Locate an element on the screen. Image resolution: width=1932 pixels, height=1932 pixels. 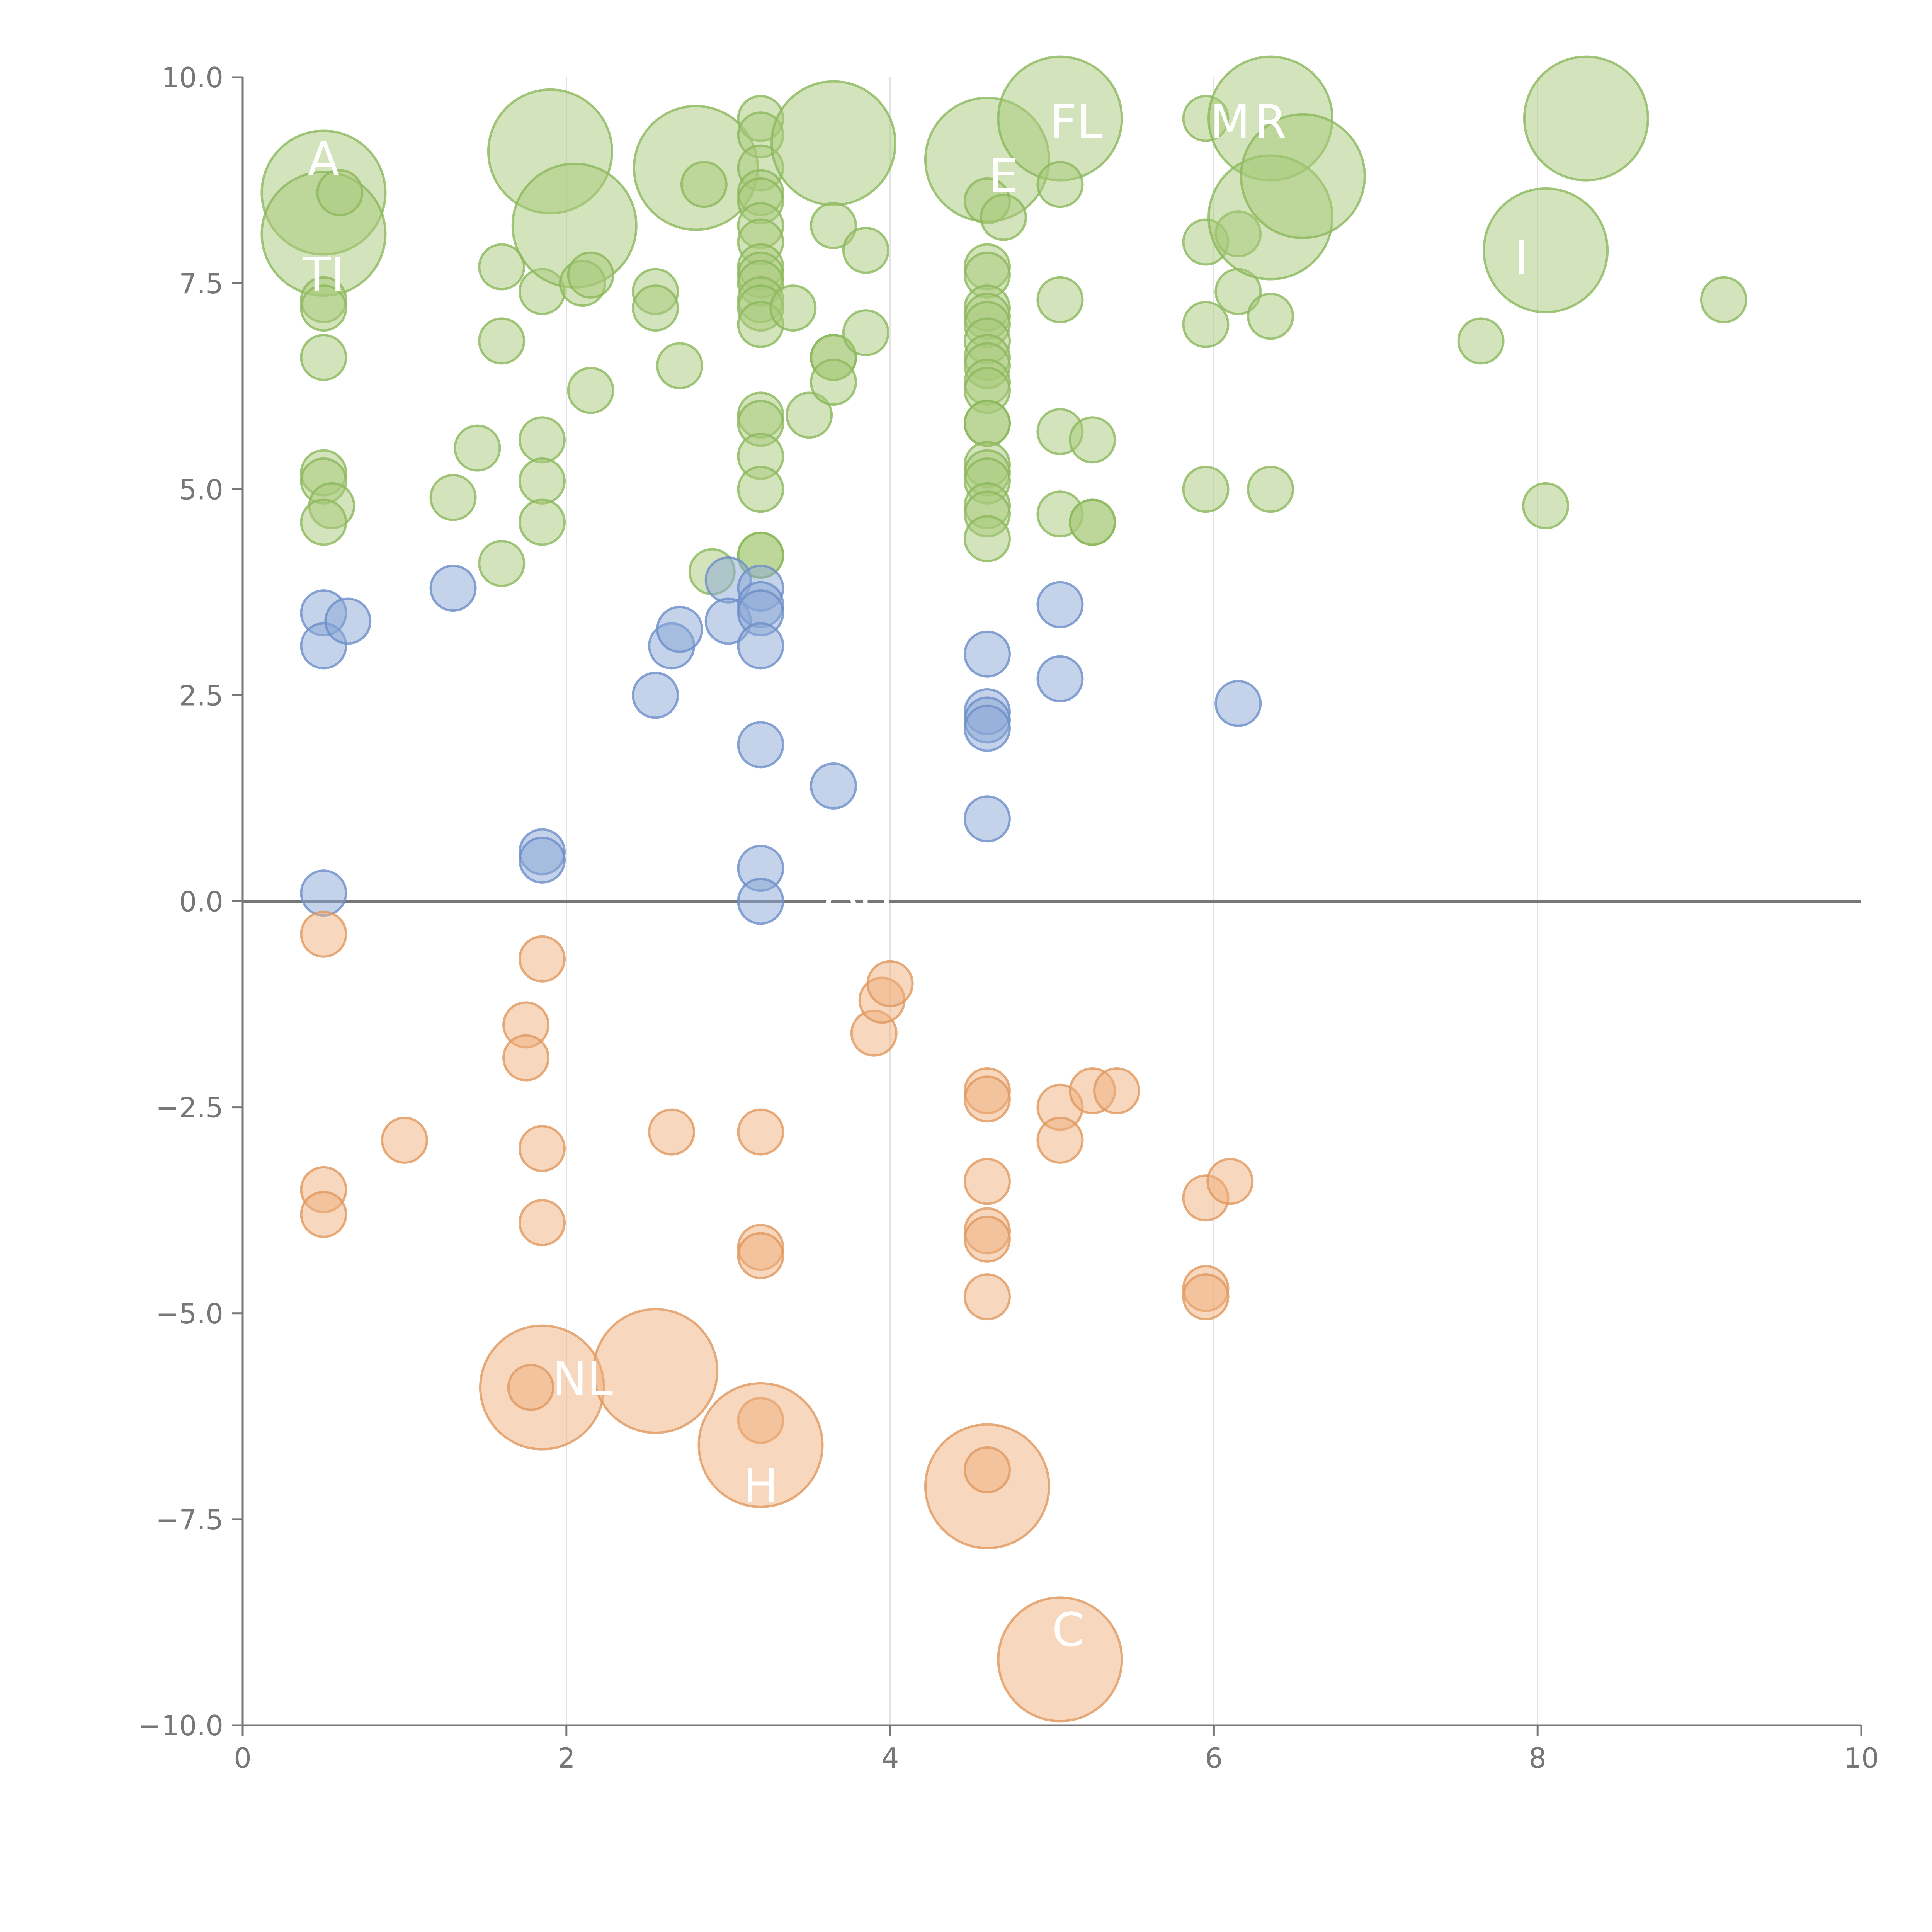
y-tick-label: 7.5 is located at coordinates (201, 284).